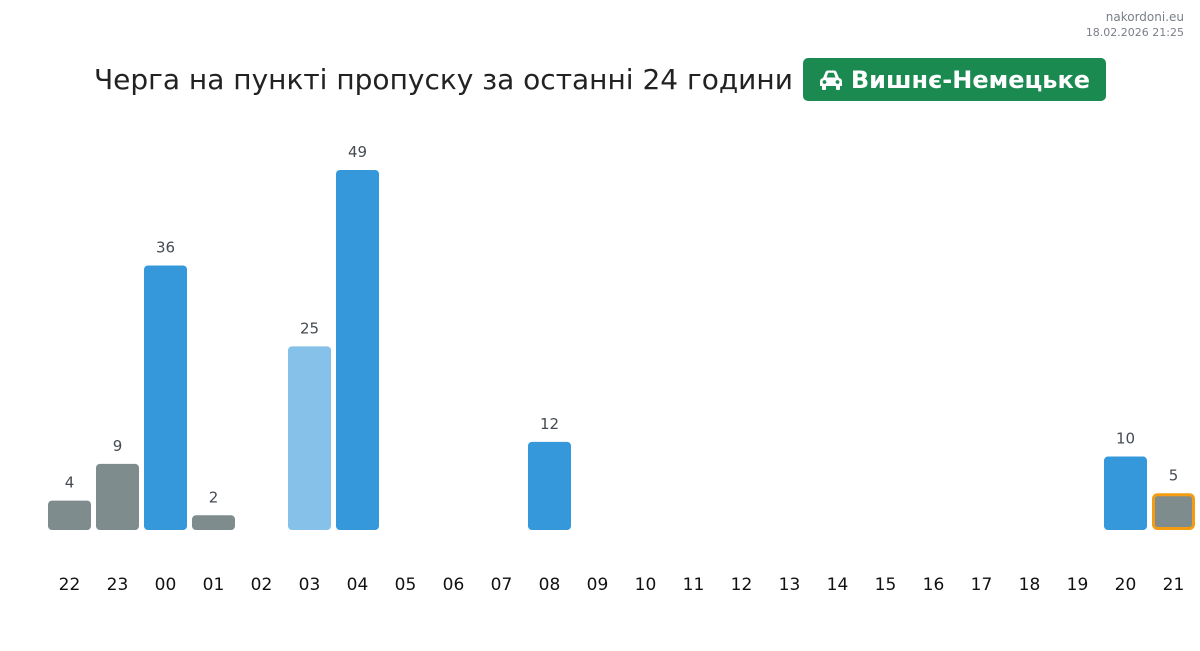 This screenshot has width=1200, height=651. Describe the element at coordinates (310, 585) in the screenshot. I see `x-tick-label: 03` at that location.